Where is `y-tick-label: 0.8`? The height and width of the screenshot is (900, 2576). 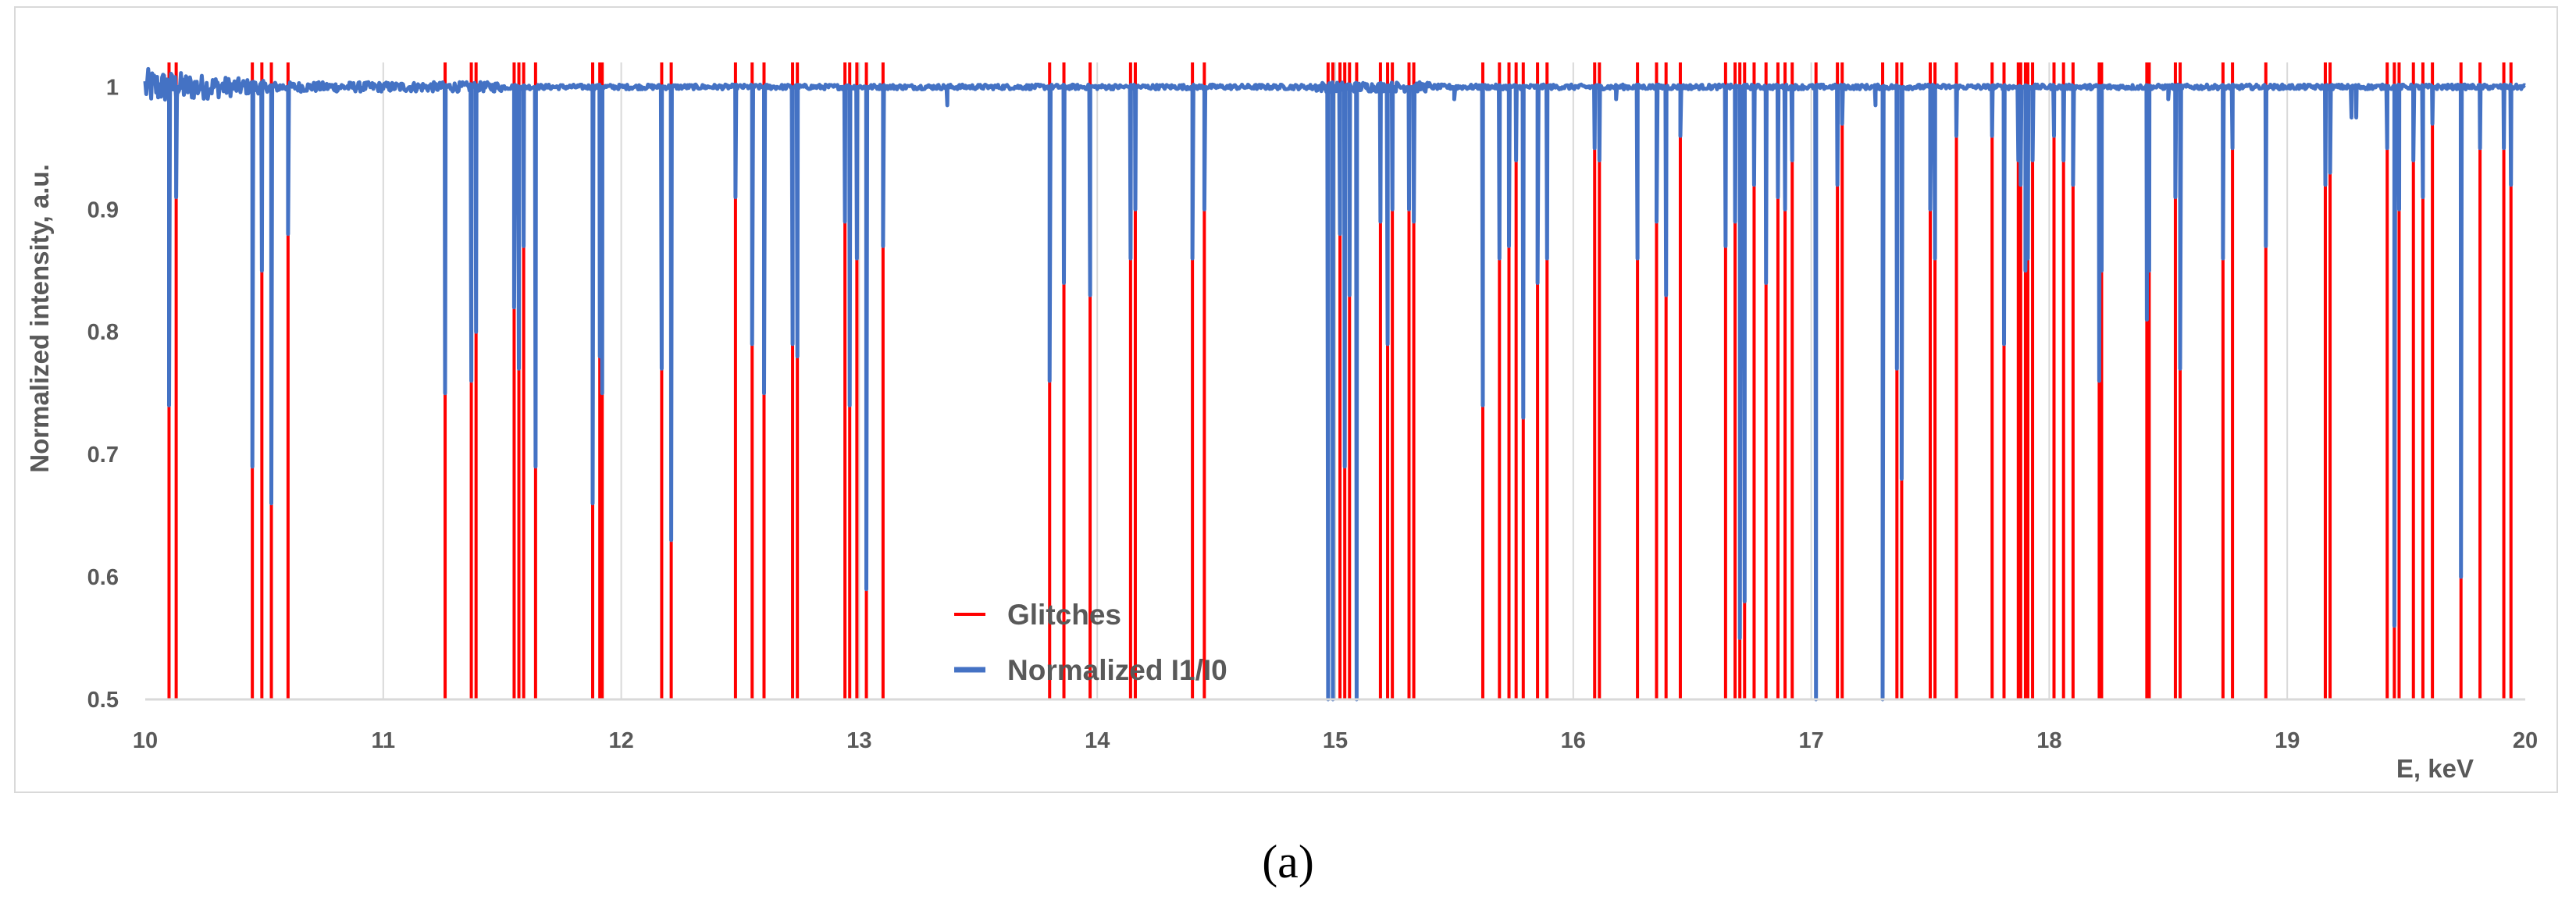
y-tick-label: 0.8 is located at coordinates (103, 332).